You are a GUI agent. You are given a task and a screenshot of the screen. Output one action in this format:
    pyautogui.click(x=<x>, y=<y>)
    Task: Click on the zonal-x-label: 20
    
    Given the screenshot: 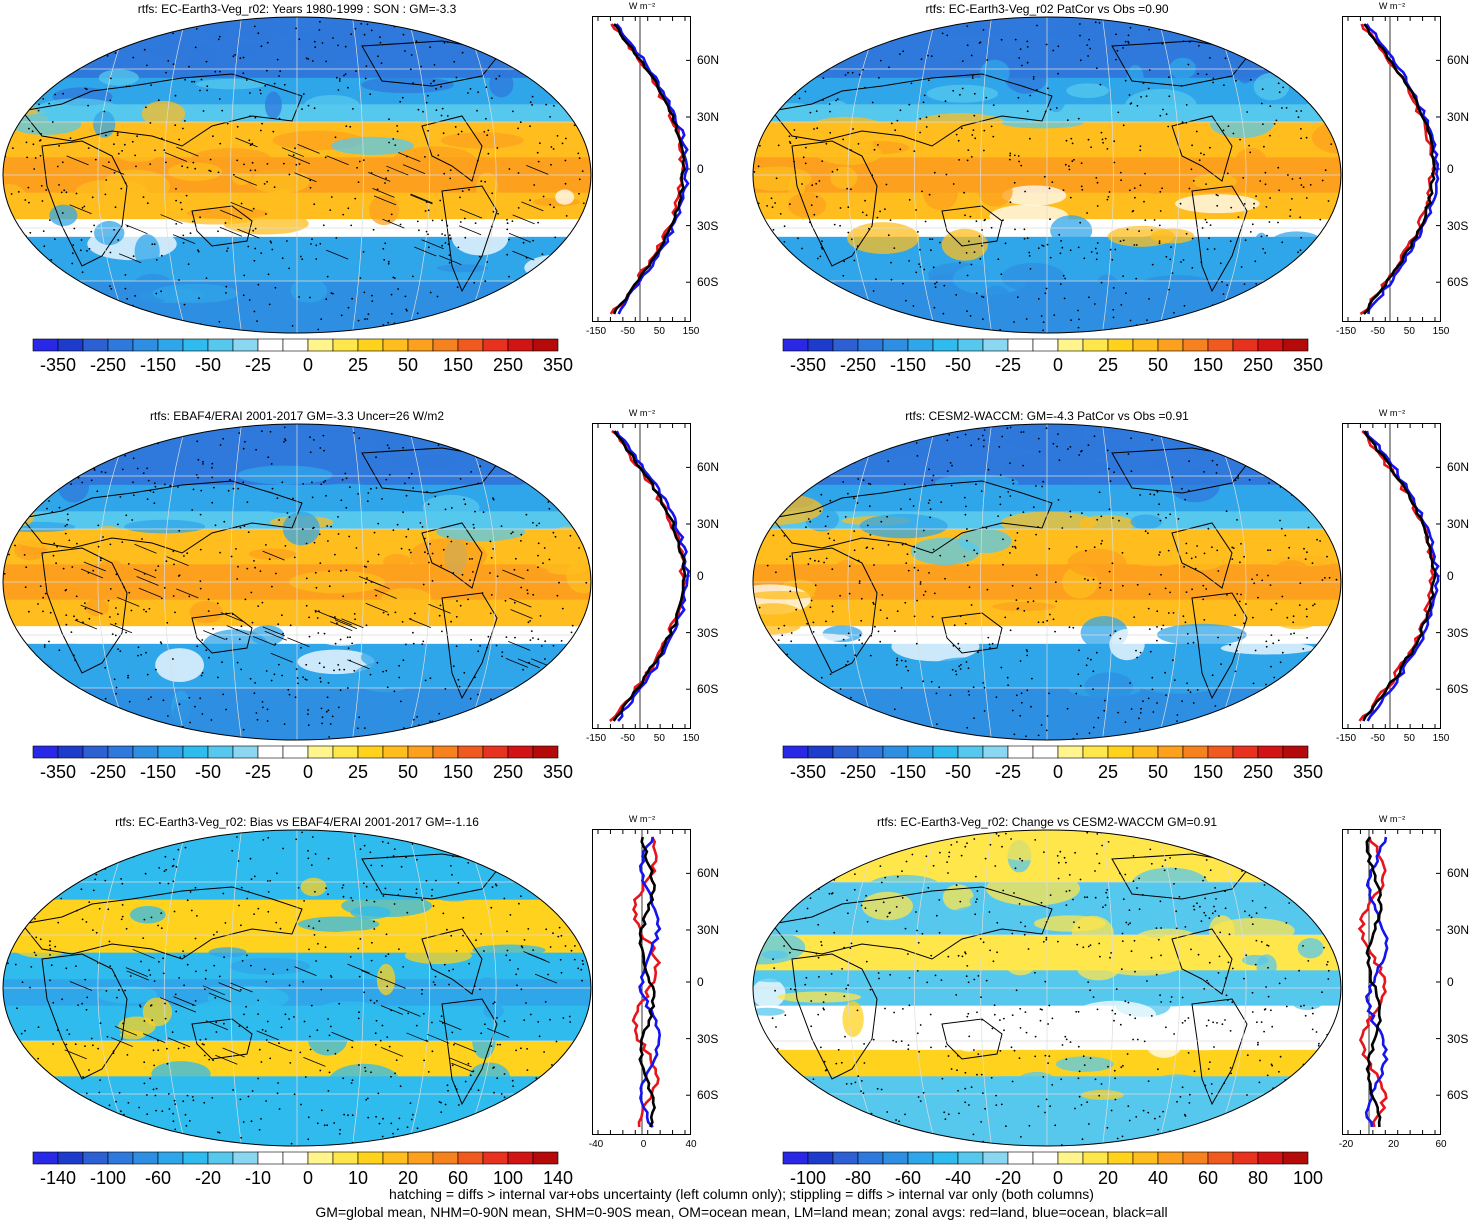 What is the action you would take?
    pyautogui.click(x=1393, y=1144)
    